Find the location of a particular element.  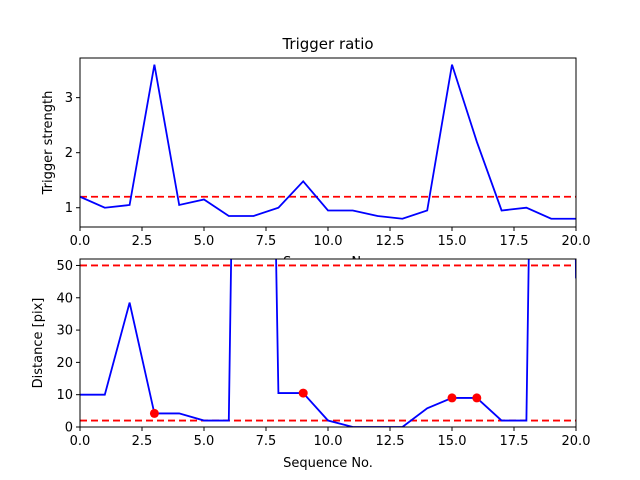

bottom-markers is located at coordinates (315, 403).